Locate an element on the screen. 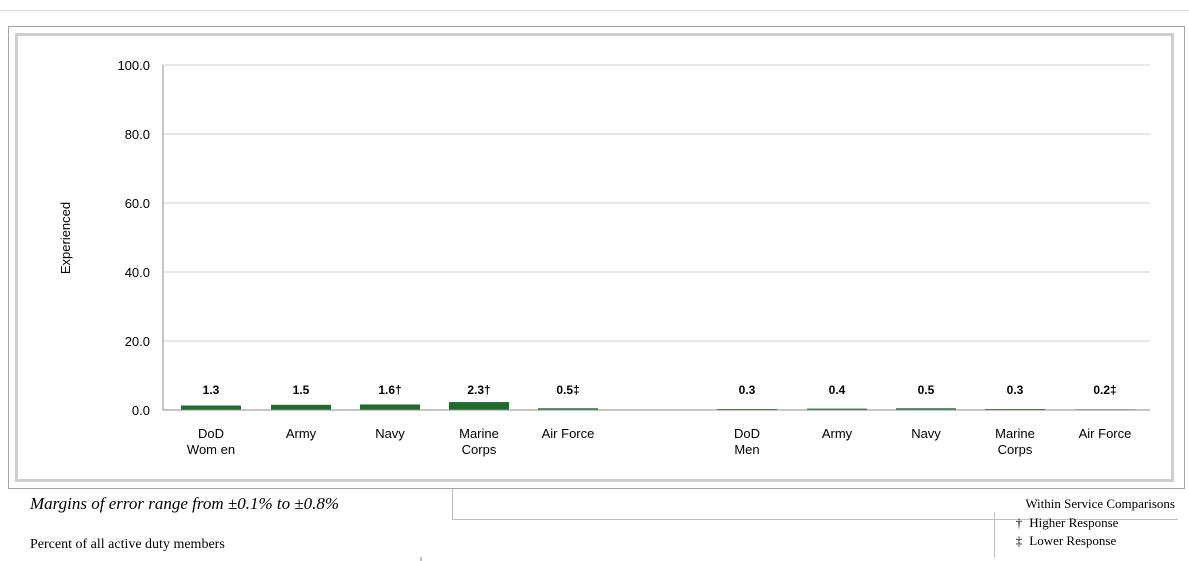 Image resolution: width=1189 pixels, height=561 pixels. legend-box is located at coordinates (1086, 535).